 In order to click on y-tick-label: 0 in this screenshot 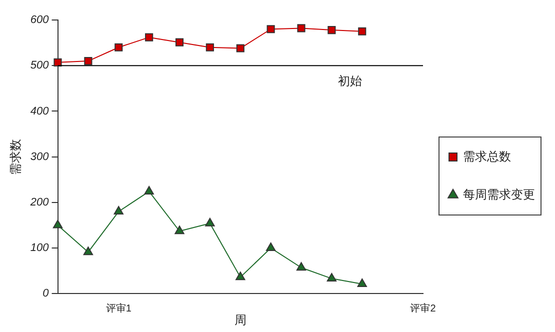, I will do `click(46, 294)`.